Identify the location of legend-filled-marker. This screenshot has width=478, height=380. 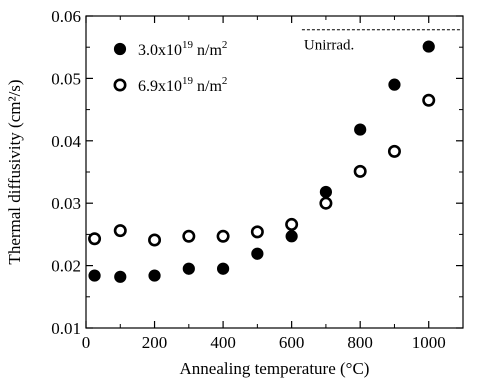
(120, 49).